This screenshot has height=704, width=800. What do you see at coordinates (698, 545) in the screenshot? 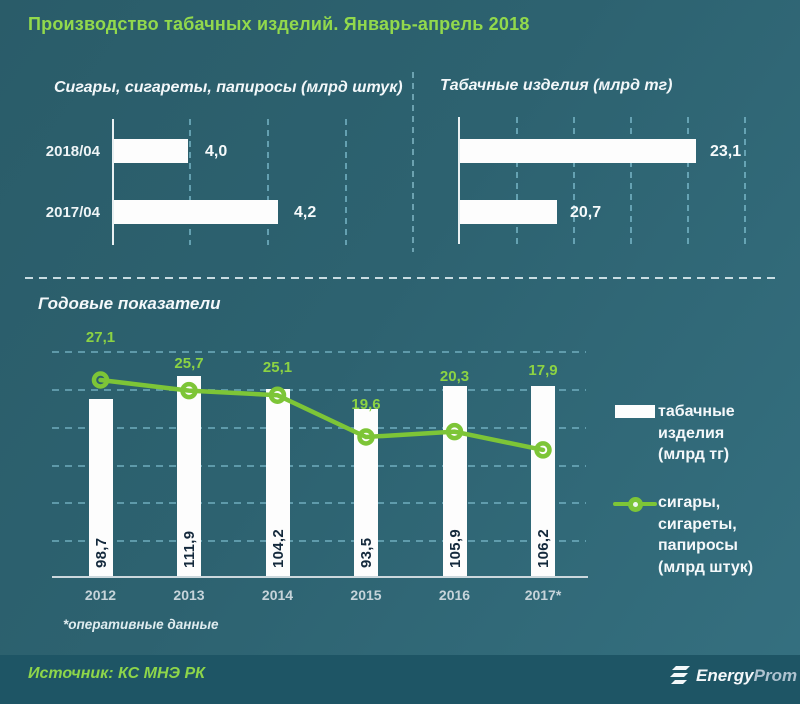
I see `legend-line-line: папиросы` at bounding box center [698, 545].